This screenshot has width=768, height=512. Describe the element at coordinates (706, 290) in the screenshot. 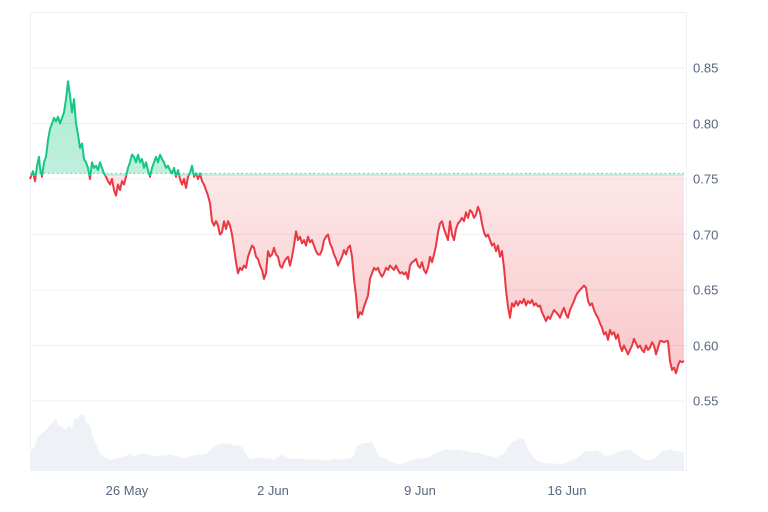

I see `y-tick-label: 0.65` at that location.